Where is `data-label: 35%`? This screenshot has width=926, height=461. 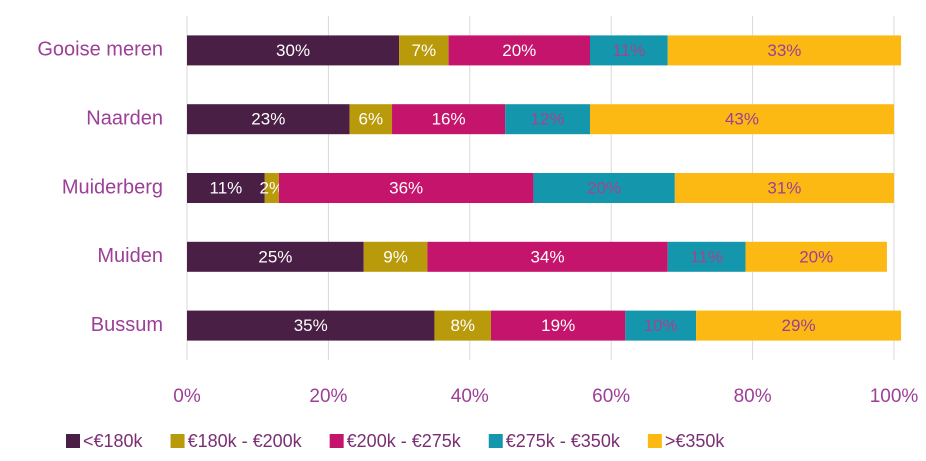 data-label: 35% is located at coordinates (311, 325).